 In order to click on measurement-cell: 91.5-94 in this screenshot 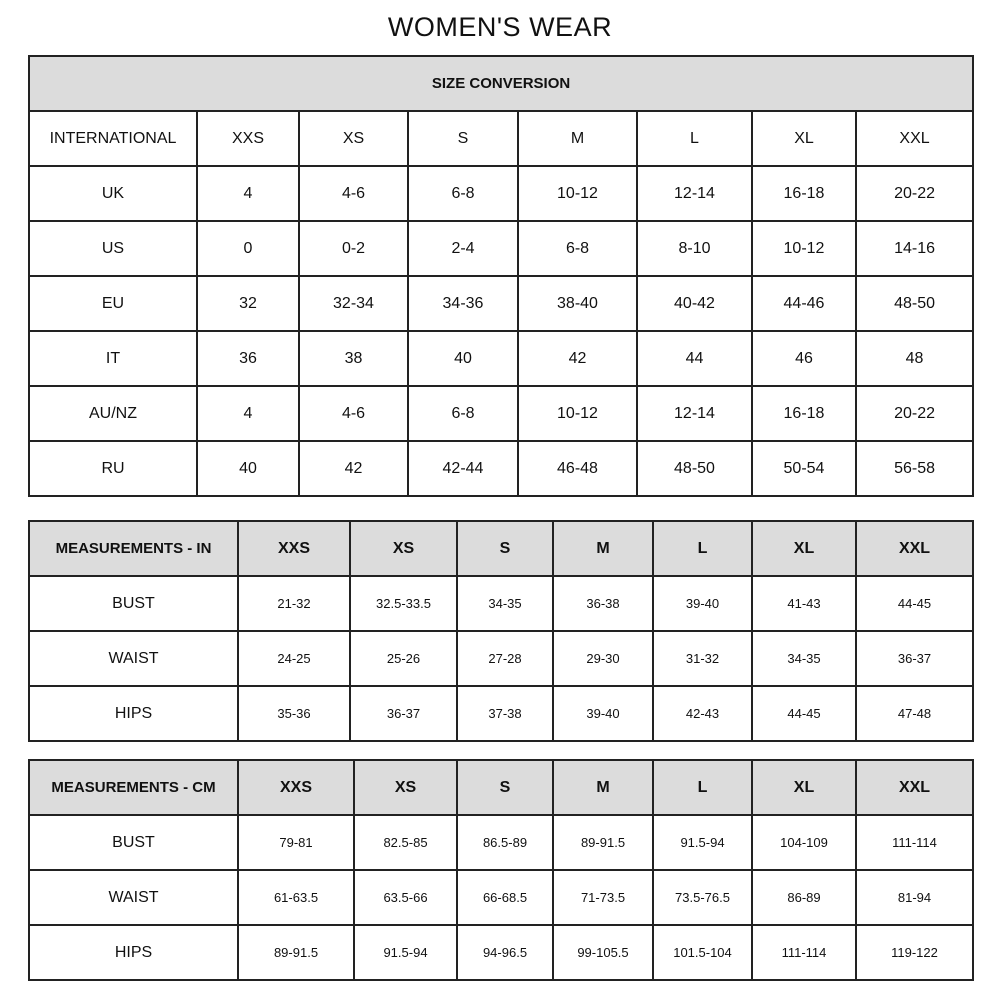, I will do `click(702, 842)`.